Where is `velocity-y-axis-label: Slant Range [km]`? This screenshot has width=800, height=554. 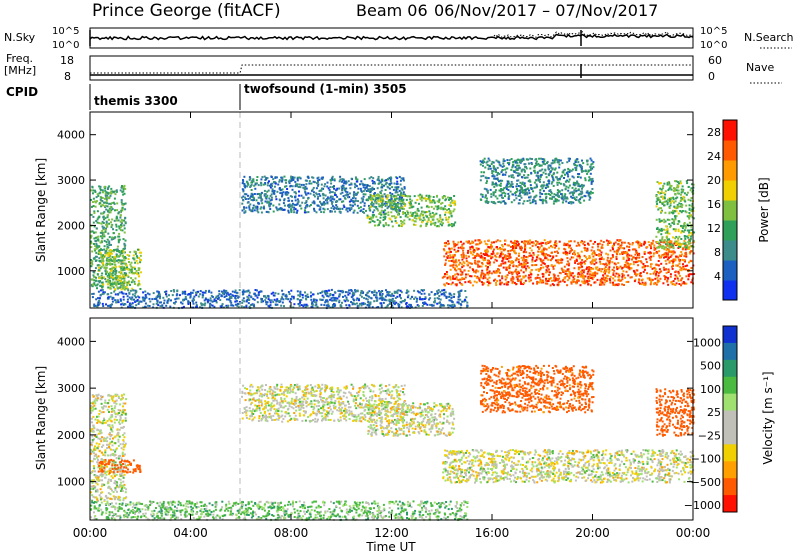
velocity-y-axis-label: Slant Range [km] is located at coordinates (41, 418).